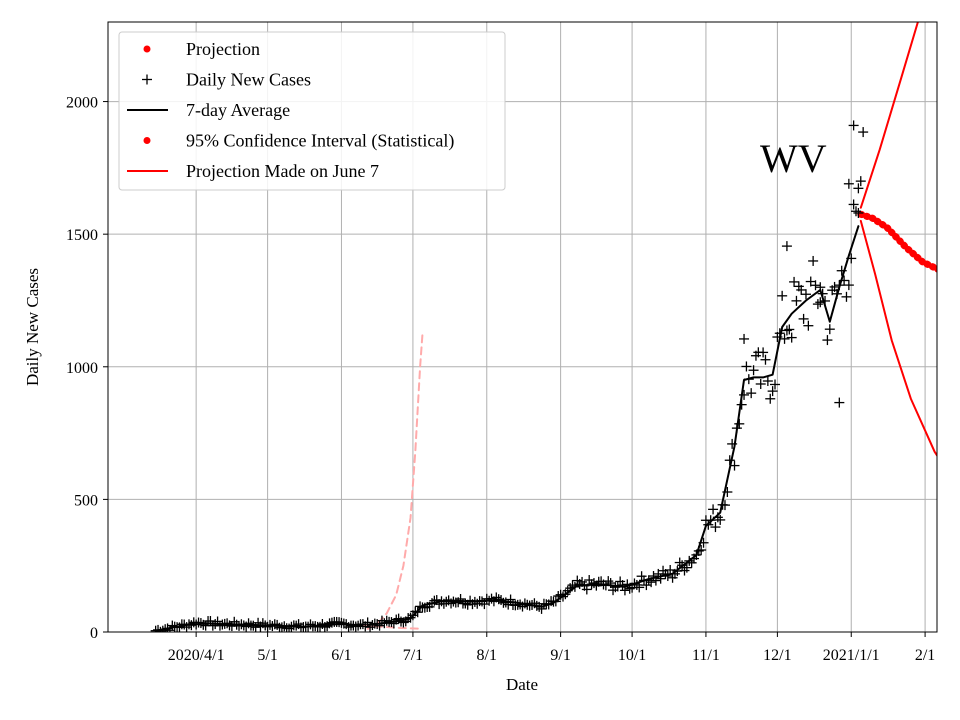  Describe the element at coordinates (522, 684) in the screenshot. I see `x-axis-label: Date` at that location.